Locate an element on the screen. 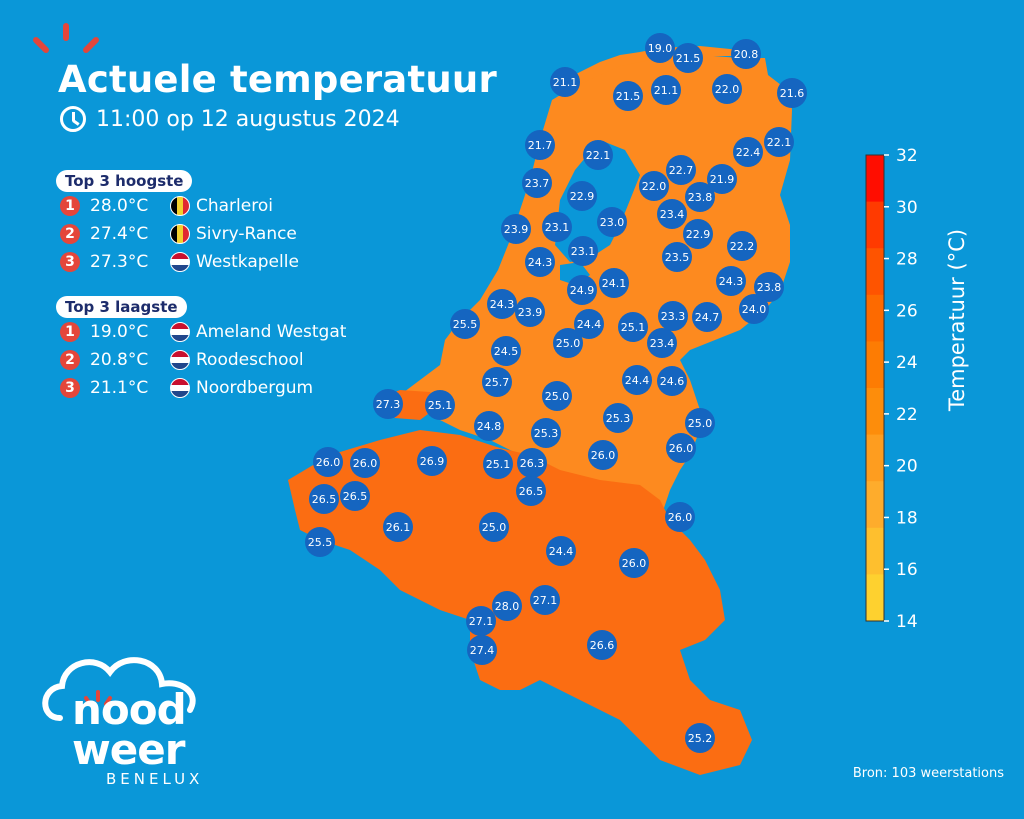  station-marker: 22.2 is located at coordinates (742, 246).